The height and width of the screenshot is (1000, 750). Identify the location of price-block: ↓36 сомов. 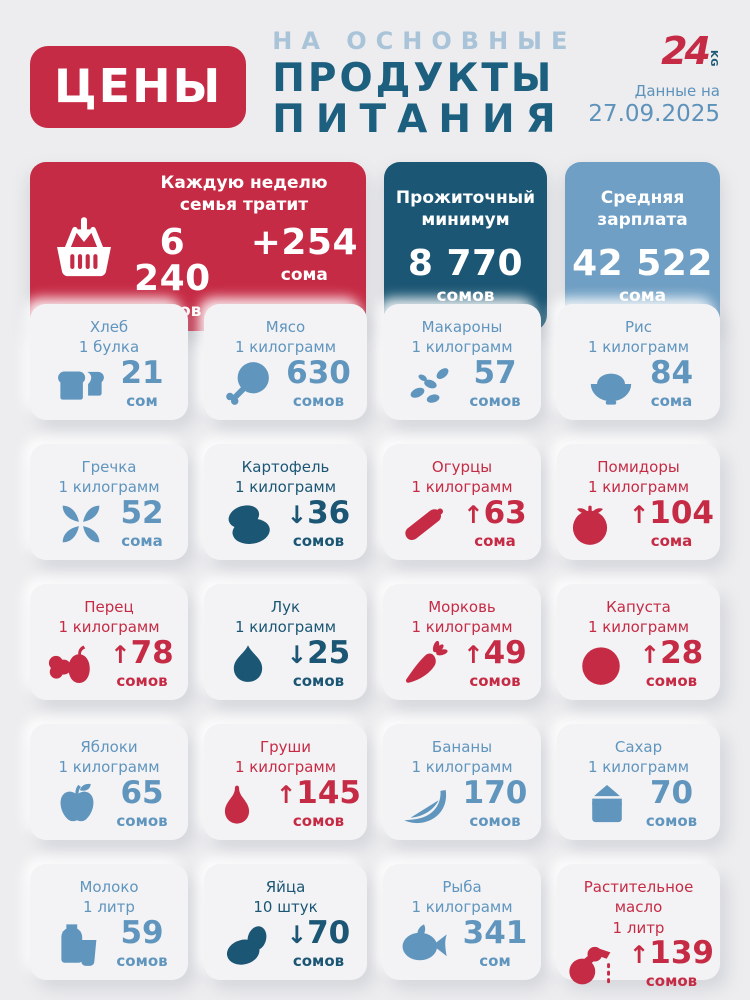
(318, 522).